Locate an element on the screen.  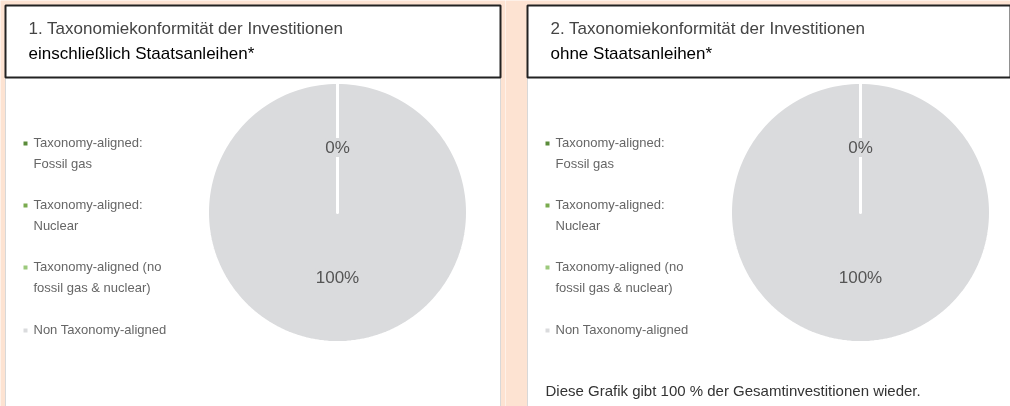
chart-subtitle: einschließlich Staatsanleihen* is located at coordinates (141, 53).